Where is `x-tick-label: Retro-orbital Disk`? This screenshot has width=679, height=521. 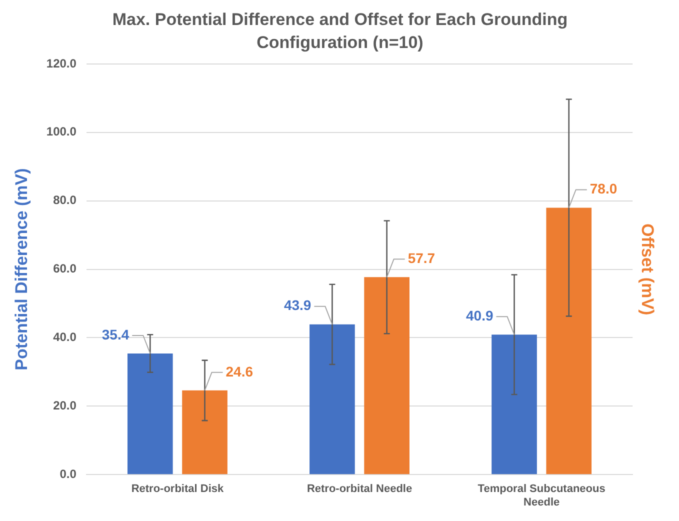
x-tick-label: Retro-orbital Disk is located at coordinates (177, 489).